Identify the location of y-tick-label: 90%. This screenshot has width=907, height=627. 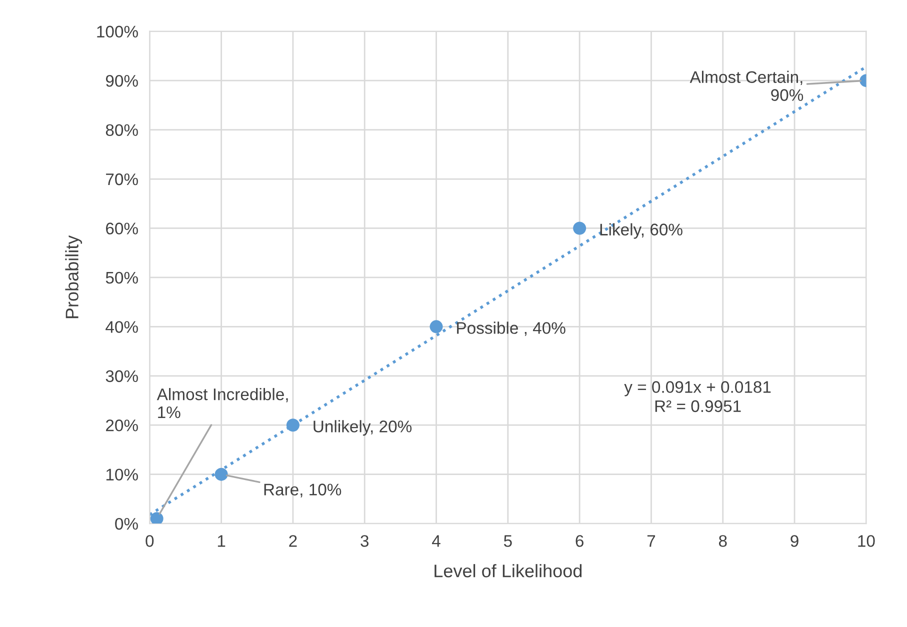
(122, 80).